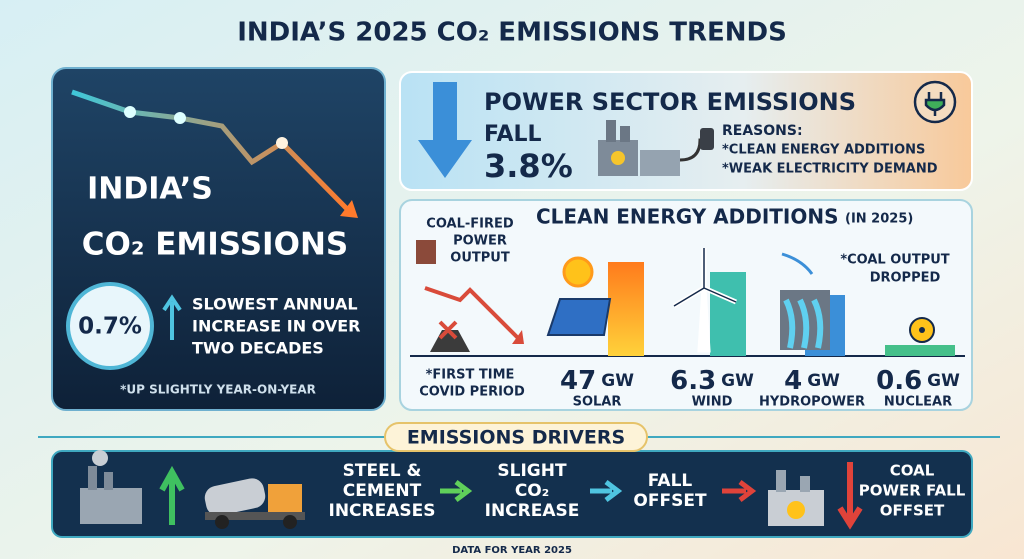 This screenshot has width=1024, height=559. I want to click on drivers-pill, so click(516, 437).